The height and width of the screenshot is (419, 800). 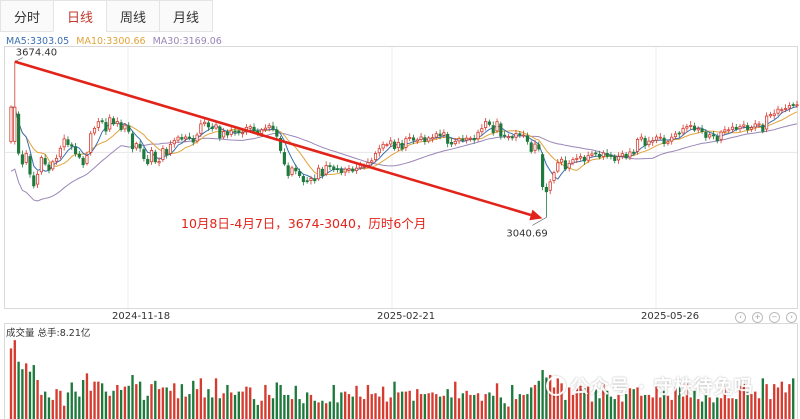 I want to click on low-annotation-leader, so click(x=539, y=221).